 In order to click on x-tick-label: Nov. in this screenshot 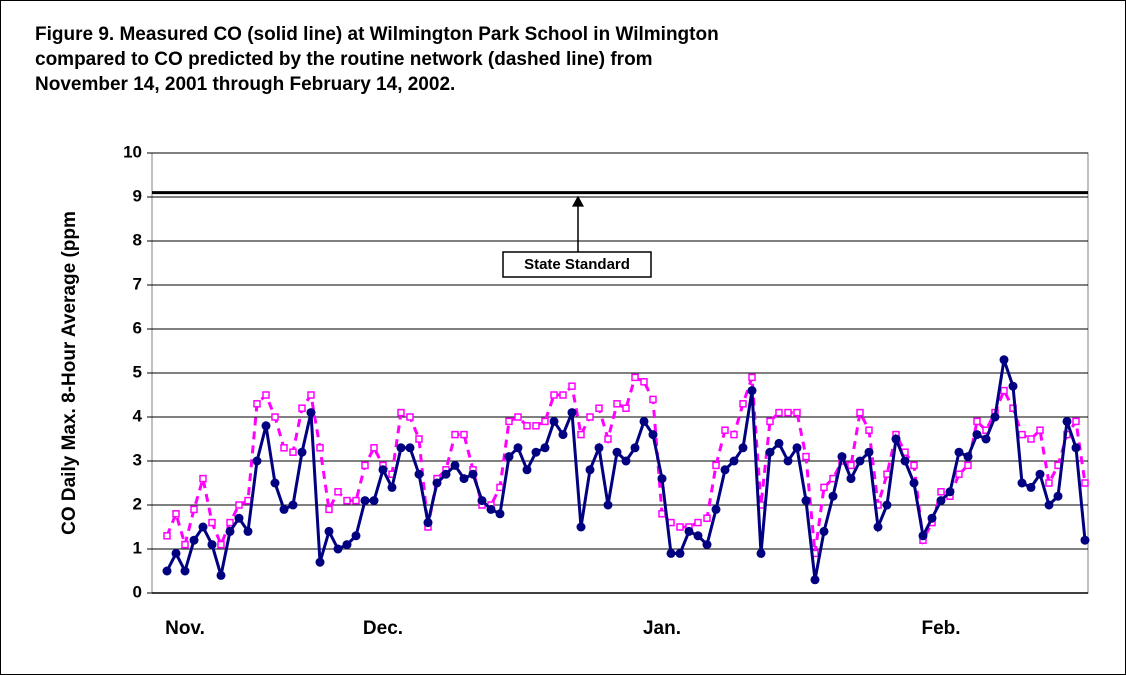, I will do `click(185, 628)`.